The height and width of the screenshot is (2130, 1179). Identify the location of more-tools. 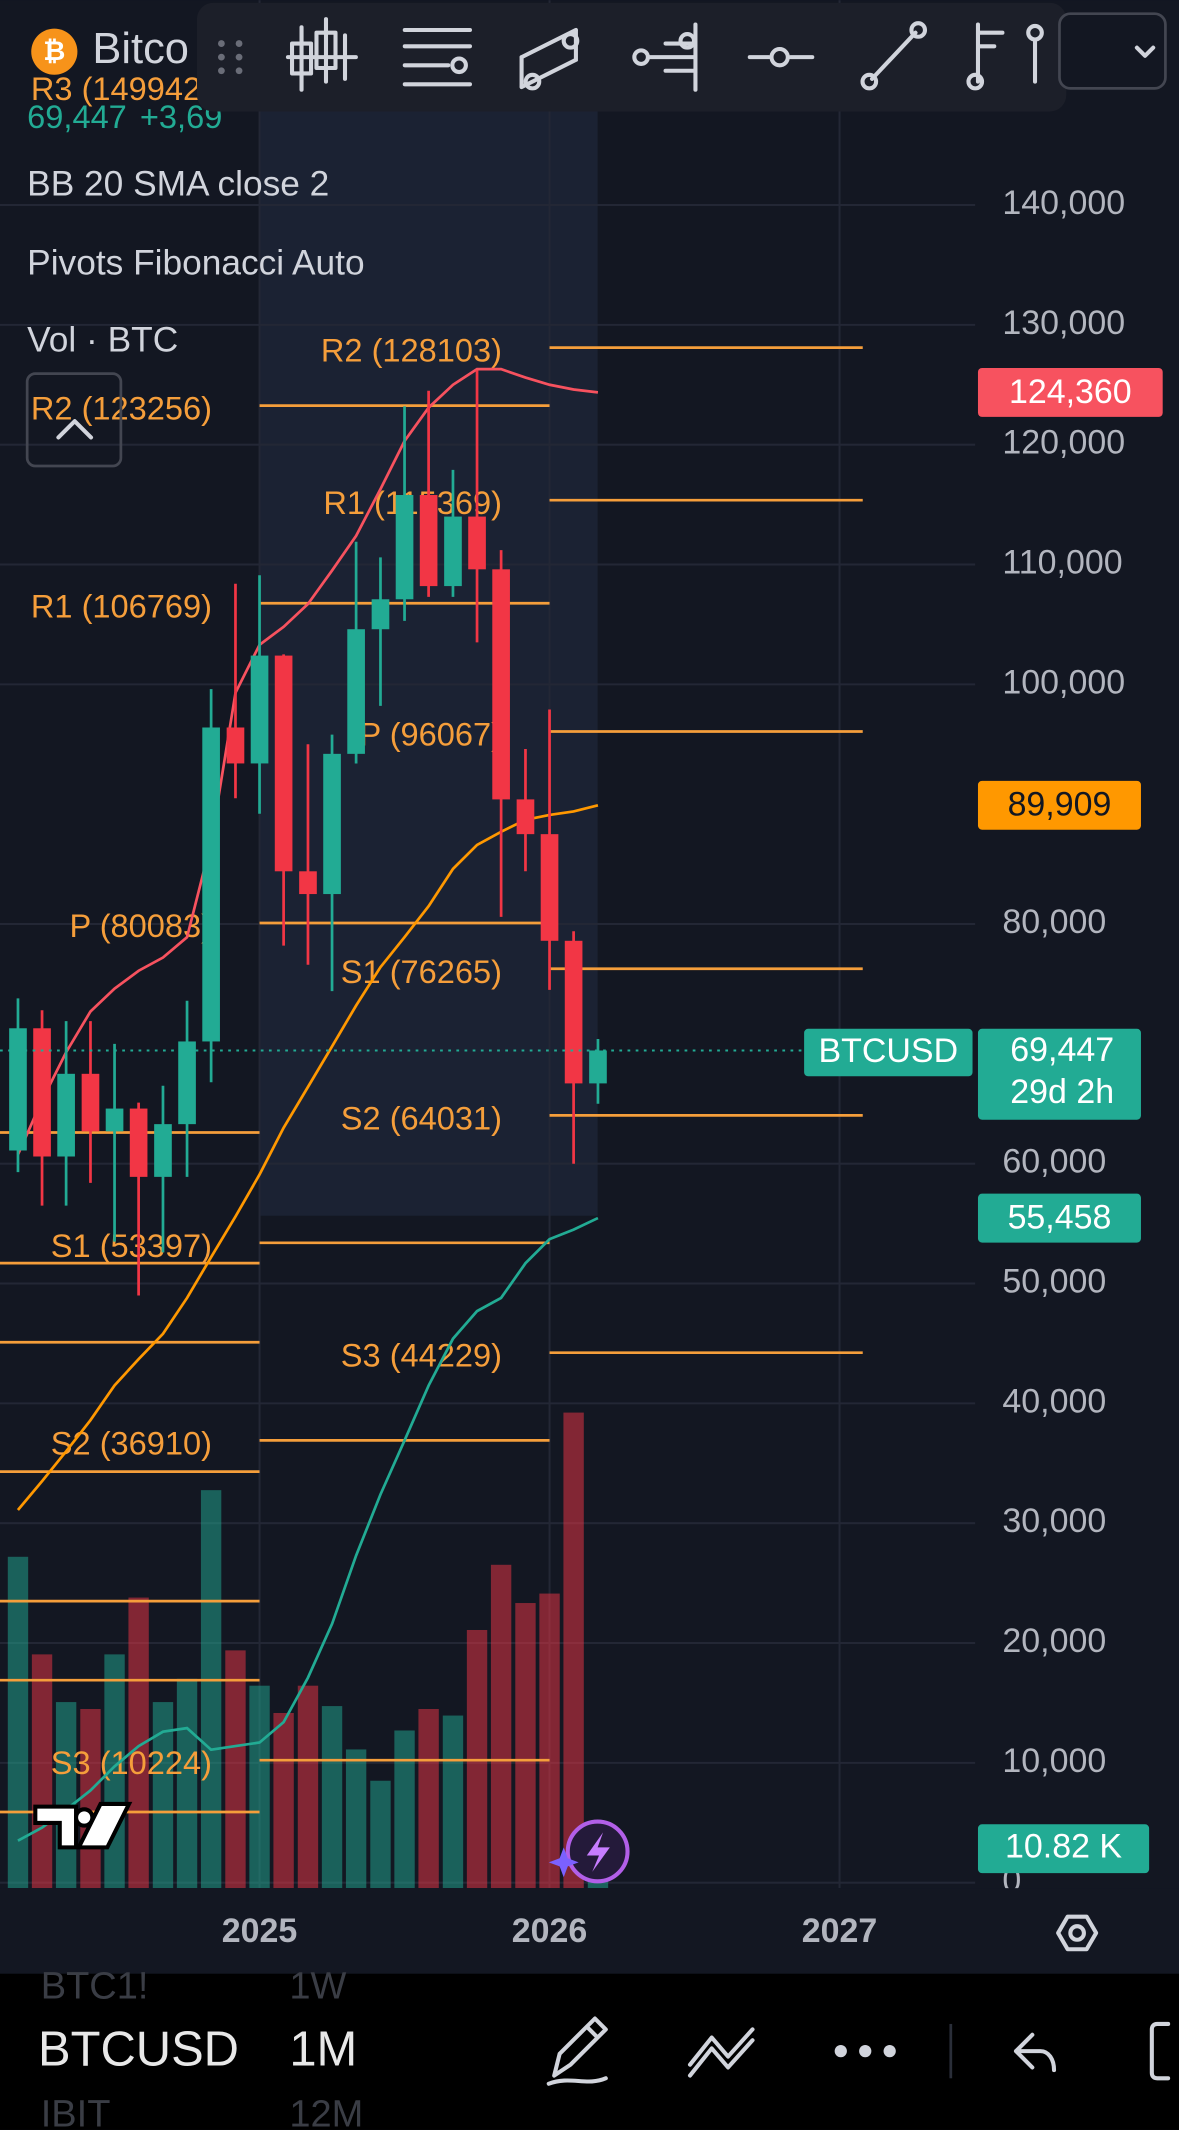
(1005, 56).